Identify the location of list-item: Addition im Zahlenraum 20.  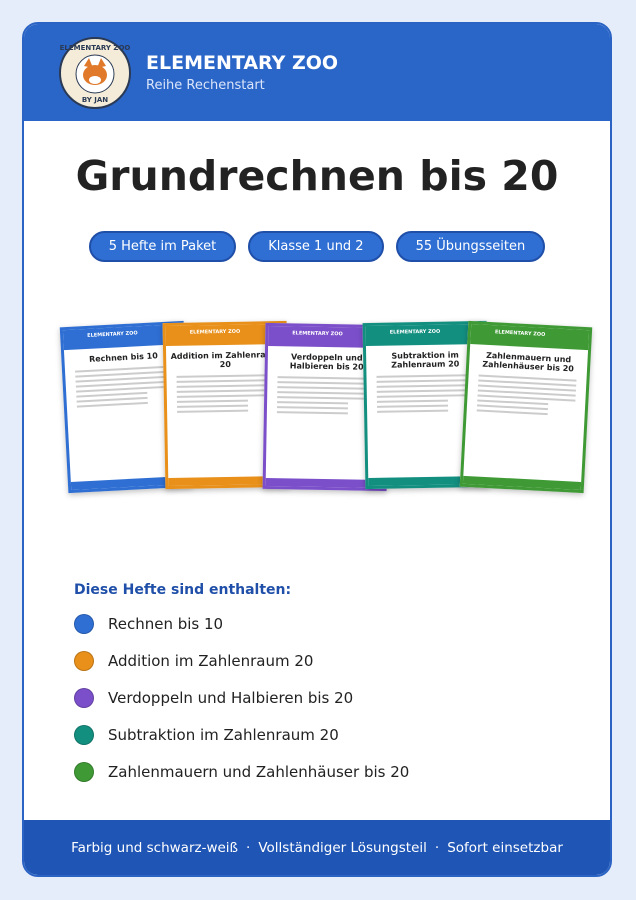
(193, 661).